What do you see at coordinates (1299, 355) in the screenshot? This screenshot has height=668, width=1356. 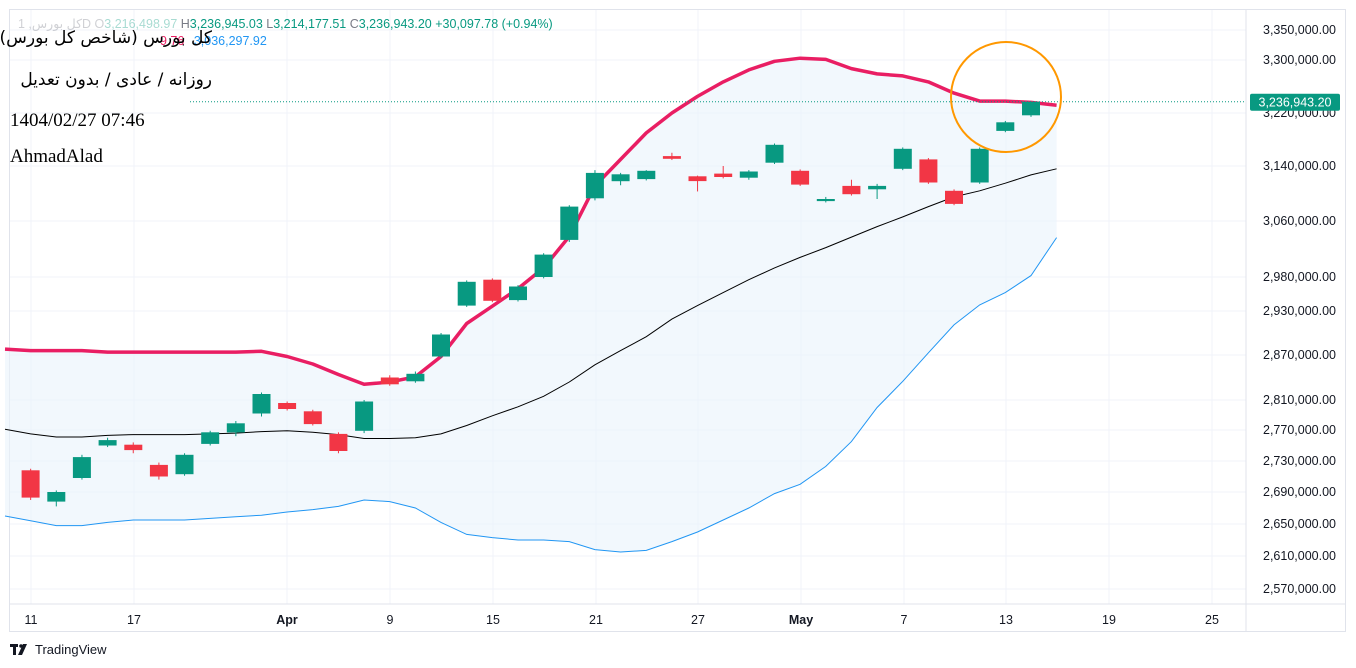 I see `price-tick-label: 2,870,000.00` at bounding box center [1299, 355].